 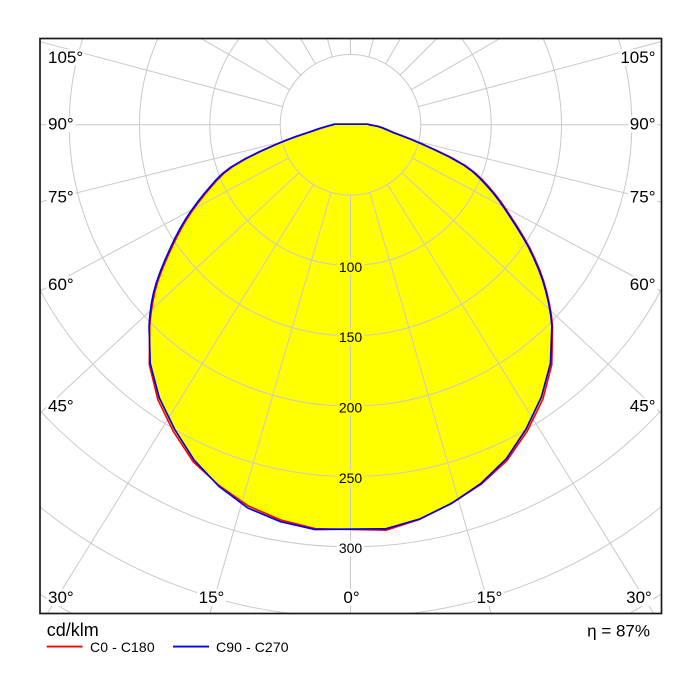 What do you see at coordinates (618, 631) in the screenshot?
I see `svg-text: η = 87%` at bounding box center [618, 631].